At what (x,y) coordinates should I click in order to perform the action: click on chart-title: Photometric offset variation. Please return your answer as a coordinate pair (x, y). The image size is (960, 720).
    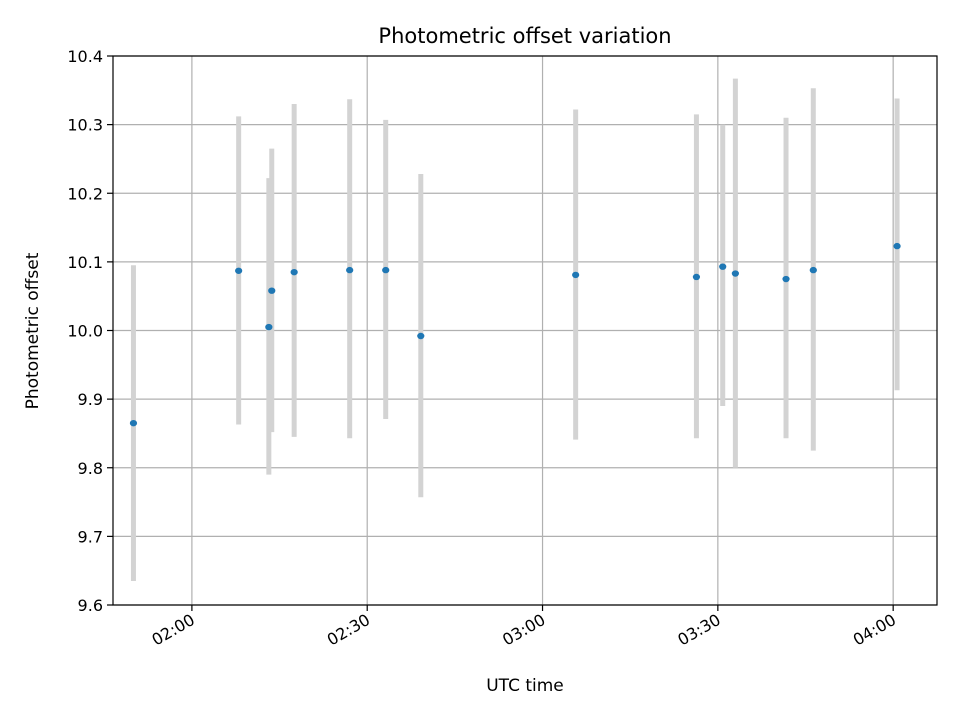
    Looking at the image, I should click on (524, 36).